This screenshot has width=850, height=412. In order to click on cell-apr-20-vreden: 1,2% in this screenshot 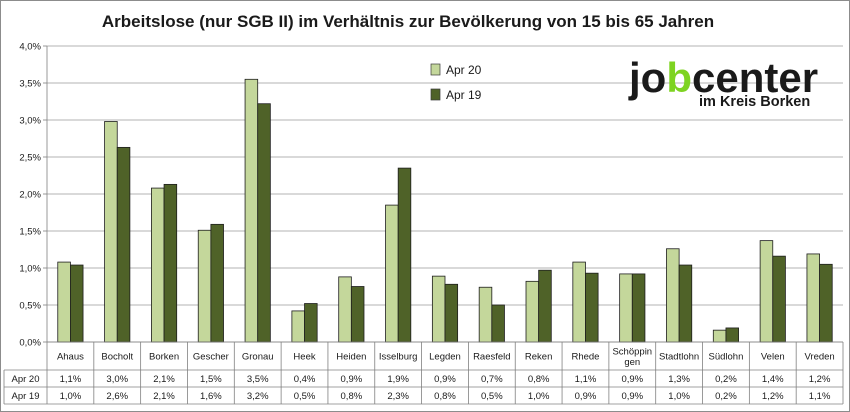, I will do `click(820, 379)`.